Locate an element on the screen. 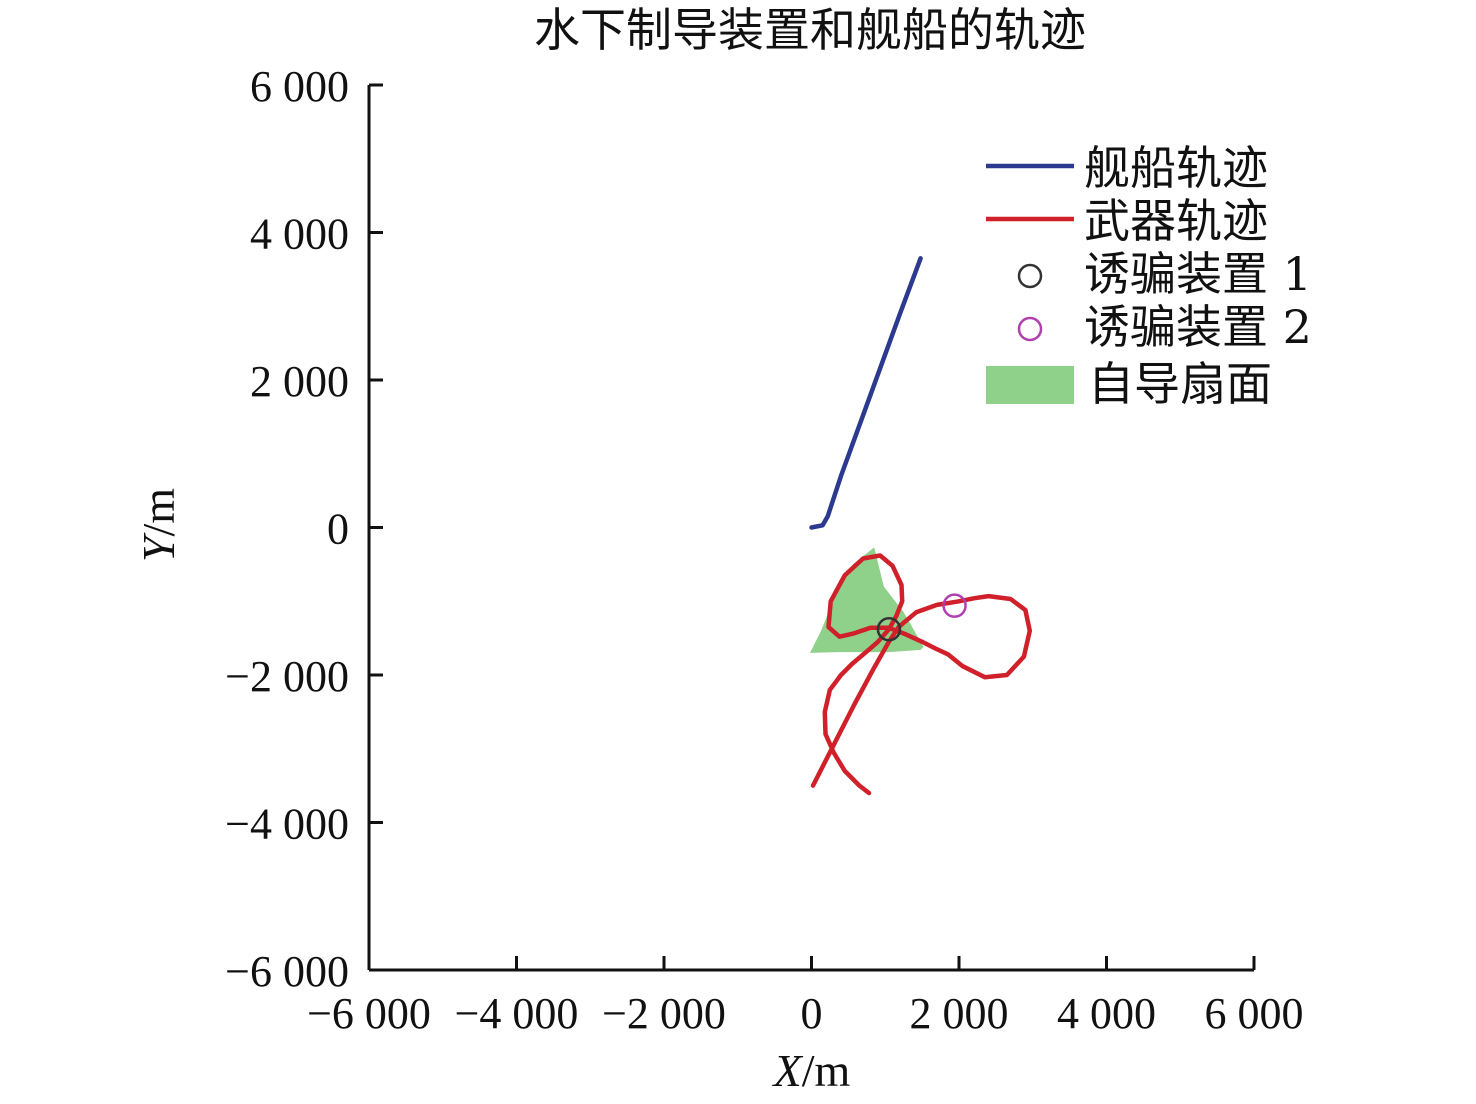 The height and width of the screenshot is (1104, 1476). legend: 舰船轨迹 武器轨迹 诱骗装置 1 诱骗装置 2 自导扇面 is located at coordinates (1149, 276).